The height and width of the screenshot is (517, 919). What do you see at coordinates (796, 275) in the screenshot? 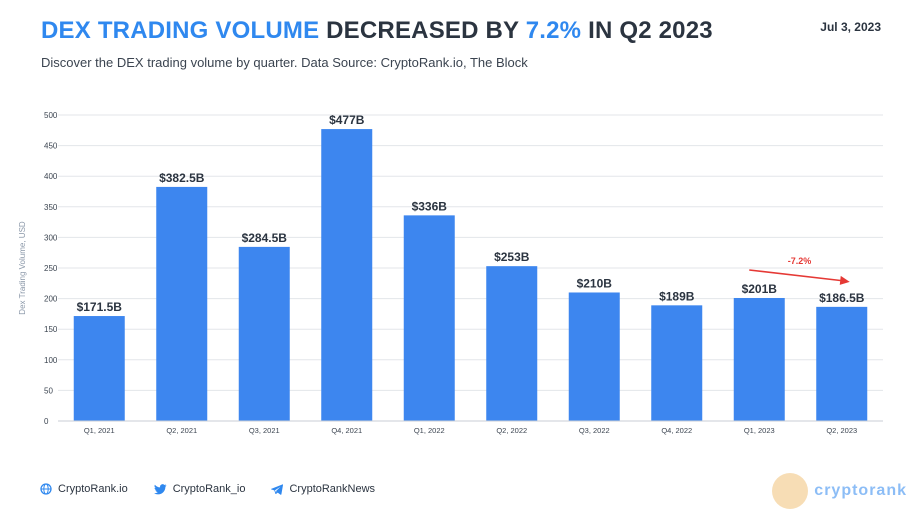
I see `annotation-arrow-line` at bounding box center [796, 275].